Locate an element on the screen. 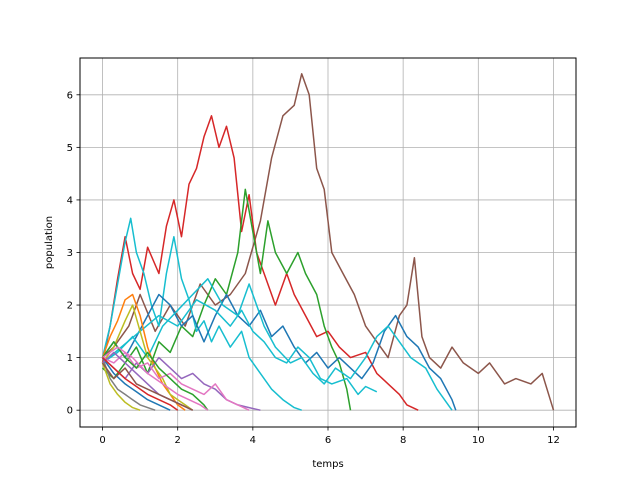 The image size is (640, 480). y-tick-label: 1 is located at coordinates (70, 358).